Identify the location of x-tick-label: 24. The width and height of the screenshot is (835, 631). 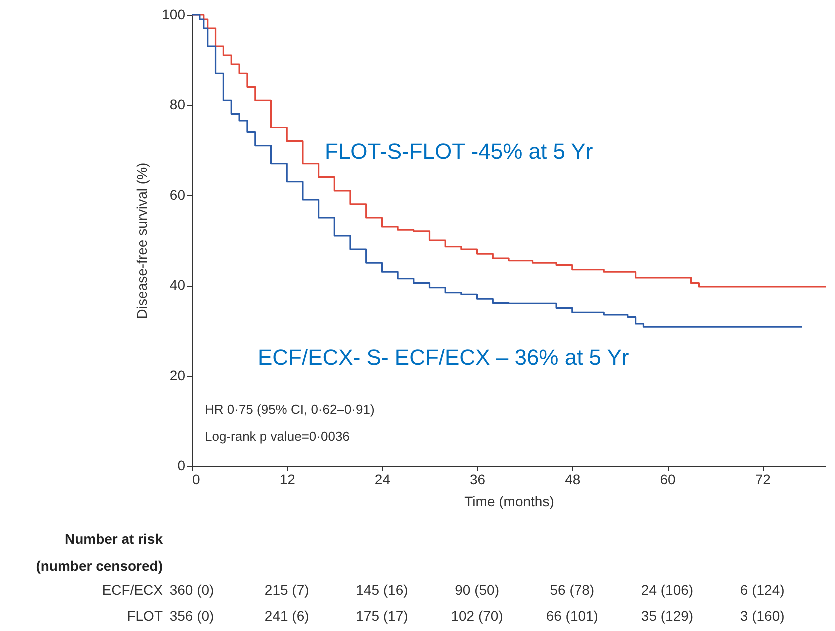
(382, 480).